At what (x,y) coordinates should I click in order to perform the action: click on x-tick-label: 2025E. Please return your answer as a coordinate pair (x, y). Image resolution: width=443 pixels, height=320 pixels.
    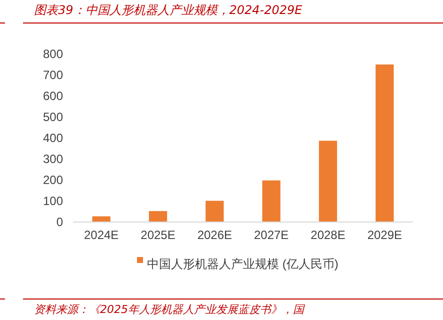
    Looking at the image, I should click on (158, 235).